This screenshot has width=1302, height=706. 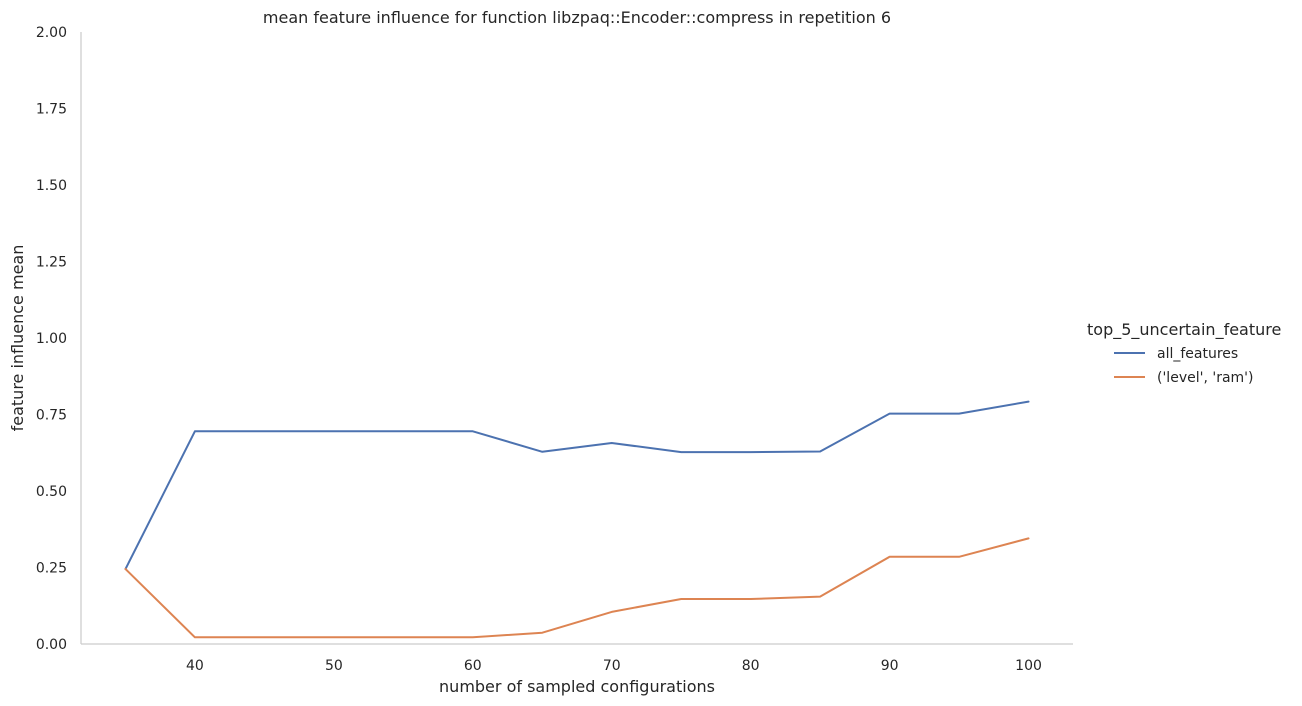 I want to click on y-tick-label: 1.75, so click(x=51, y=110).